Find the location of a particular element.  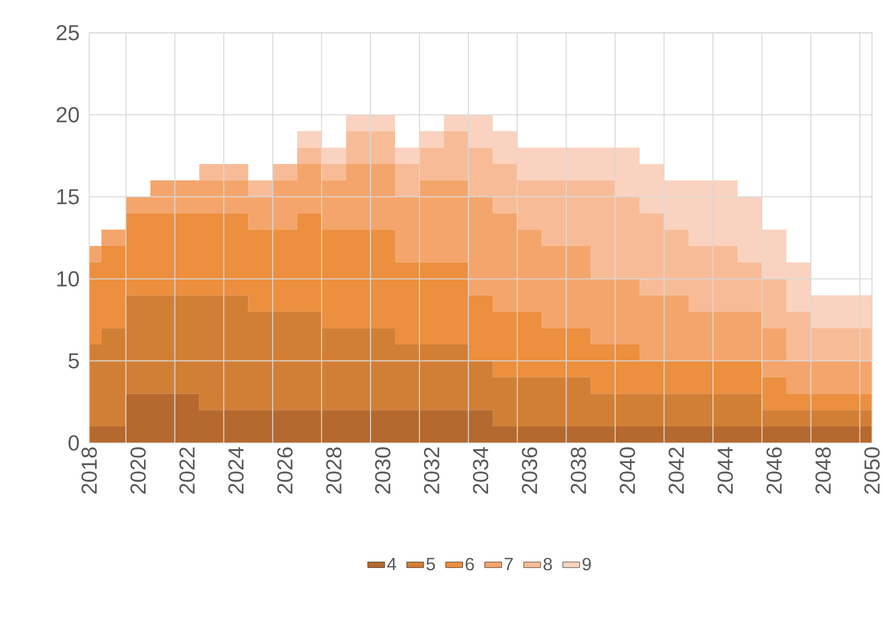

x-tick-label: 2034 is located at coordinates (480, 470).